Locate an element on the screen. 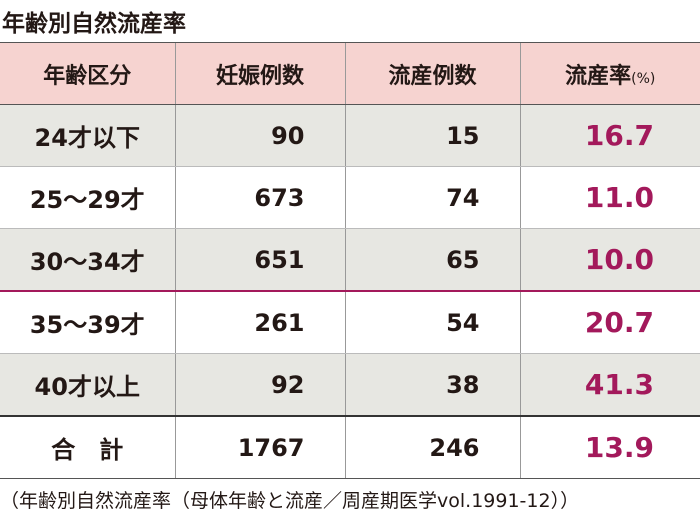 This screenshot has height=518, width=700. cell: 10.0 is located at coordinates (609, 260).